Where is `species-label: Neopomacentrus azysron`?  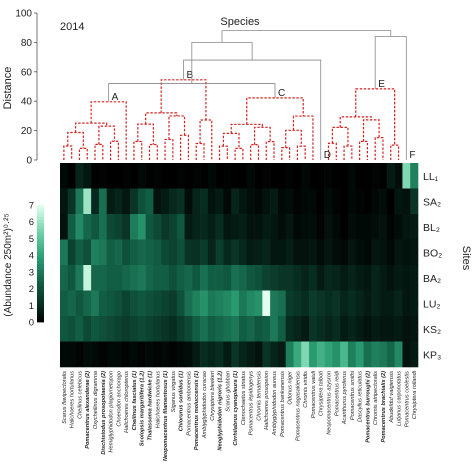 species-label: Neopomacentrus azysron is located at coordinates (330, 403).